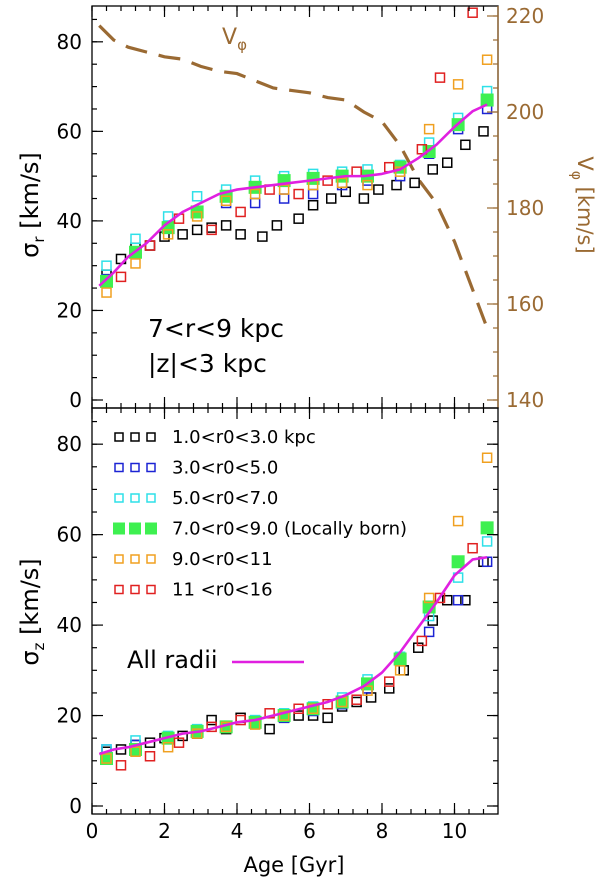  What do you see at coordinates (207, 363) in the screenshot?
I see `annotation-height: |z|<3 kpc` at bounding box center [207, 363].